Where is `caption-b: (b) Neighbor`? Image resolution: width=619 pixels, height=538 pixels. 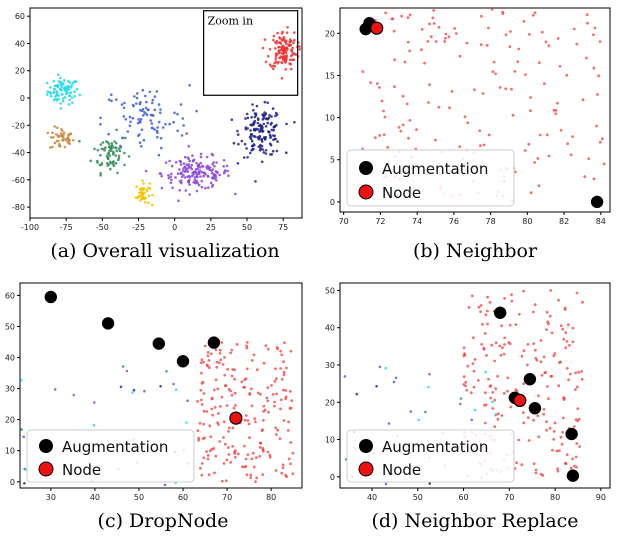 caption-b: (b) Neighbor is located at coordinates (475, 251).